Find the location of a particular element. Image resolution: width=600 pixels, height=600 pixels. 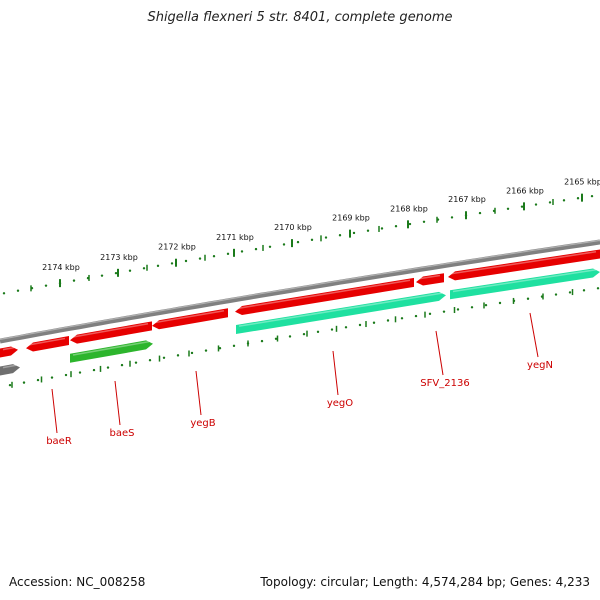

gene-baeS-red-arrow is located at coordinates (111, 332).